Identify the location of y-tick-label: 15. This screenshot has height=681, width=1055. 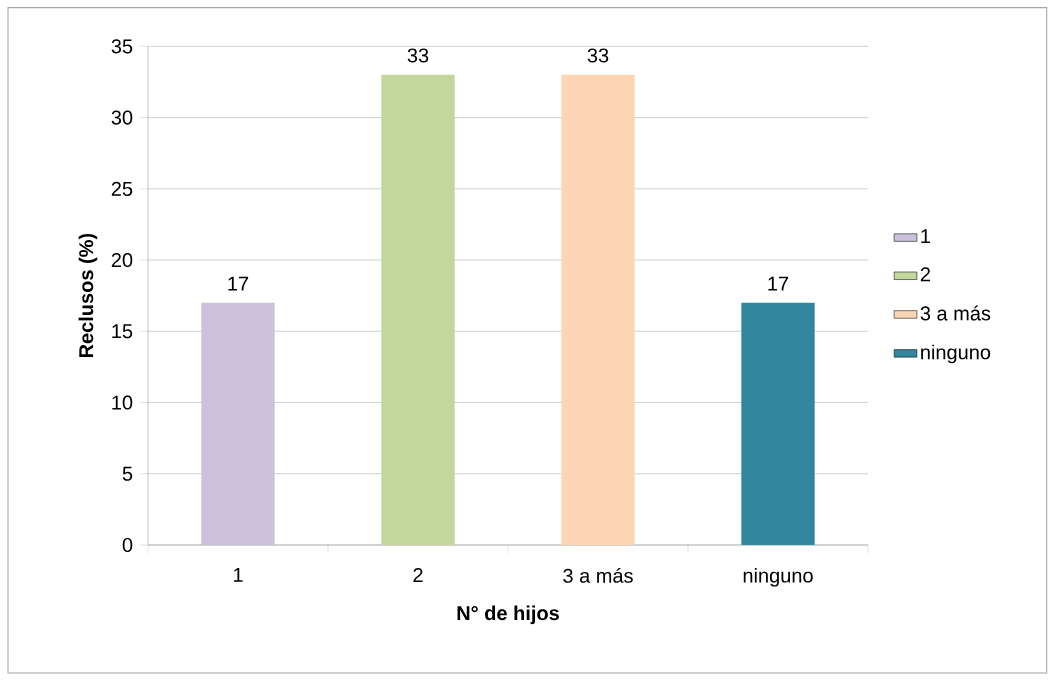
(122, 331).